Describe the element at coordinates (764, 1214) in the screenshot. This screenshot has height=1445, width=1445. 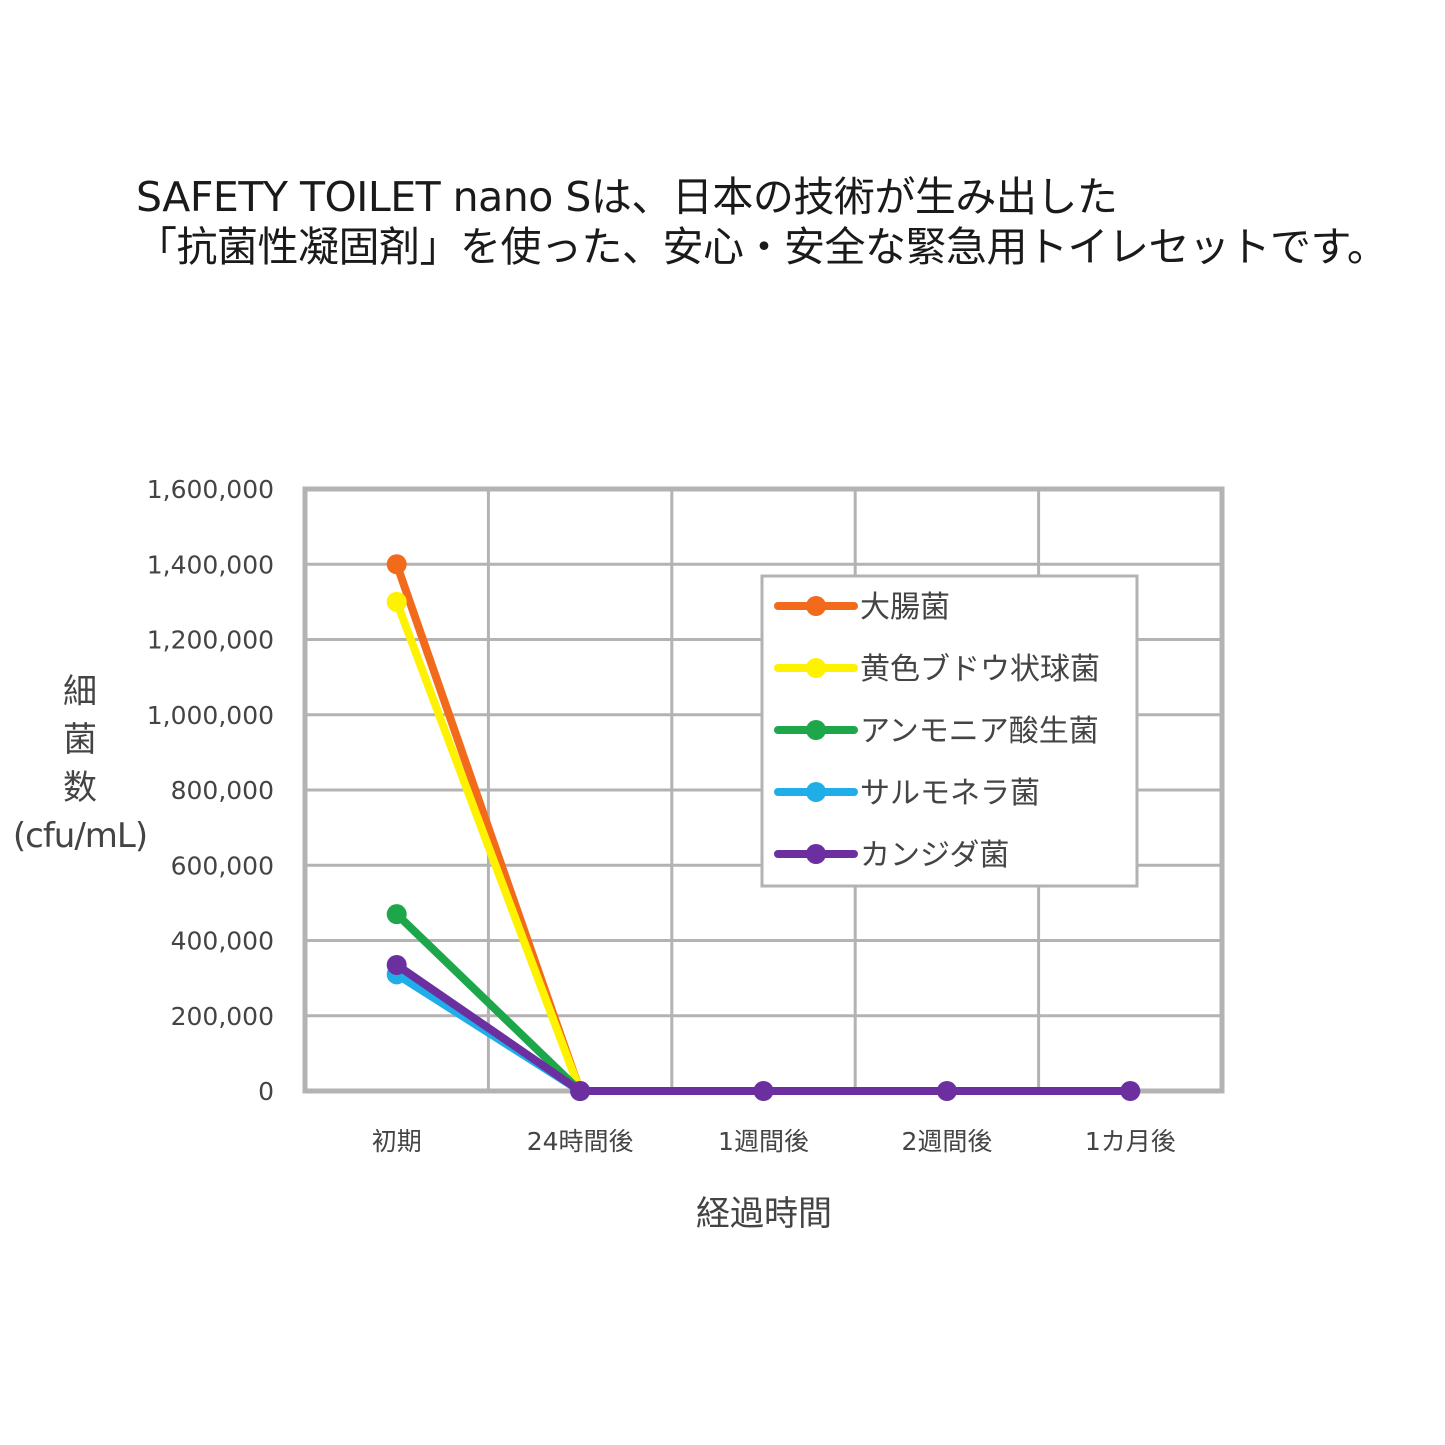
I see `x-axis-label: 経過時間` at that location.